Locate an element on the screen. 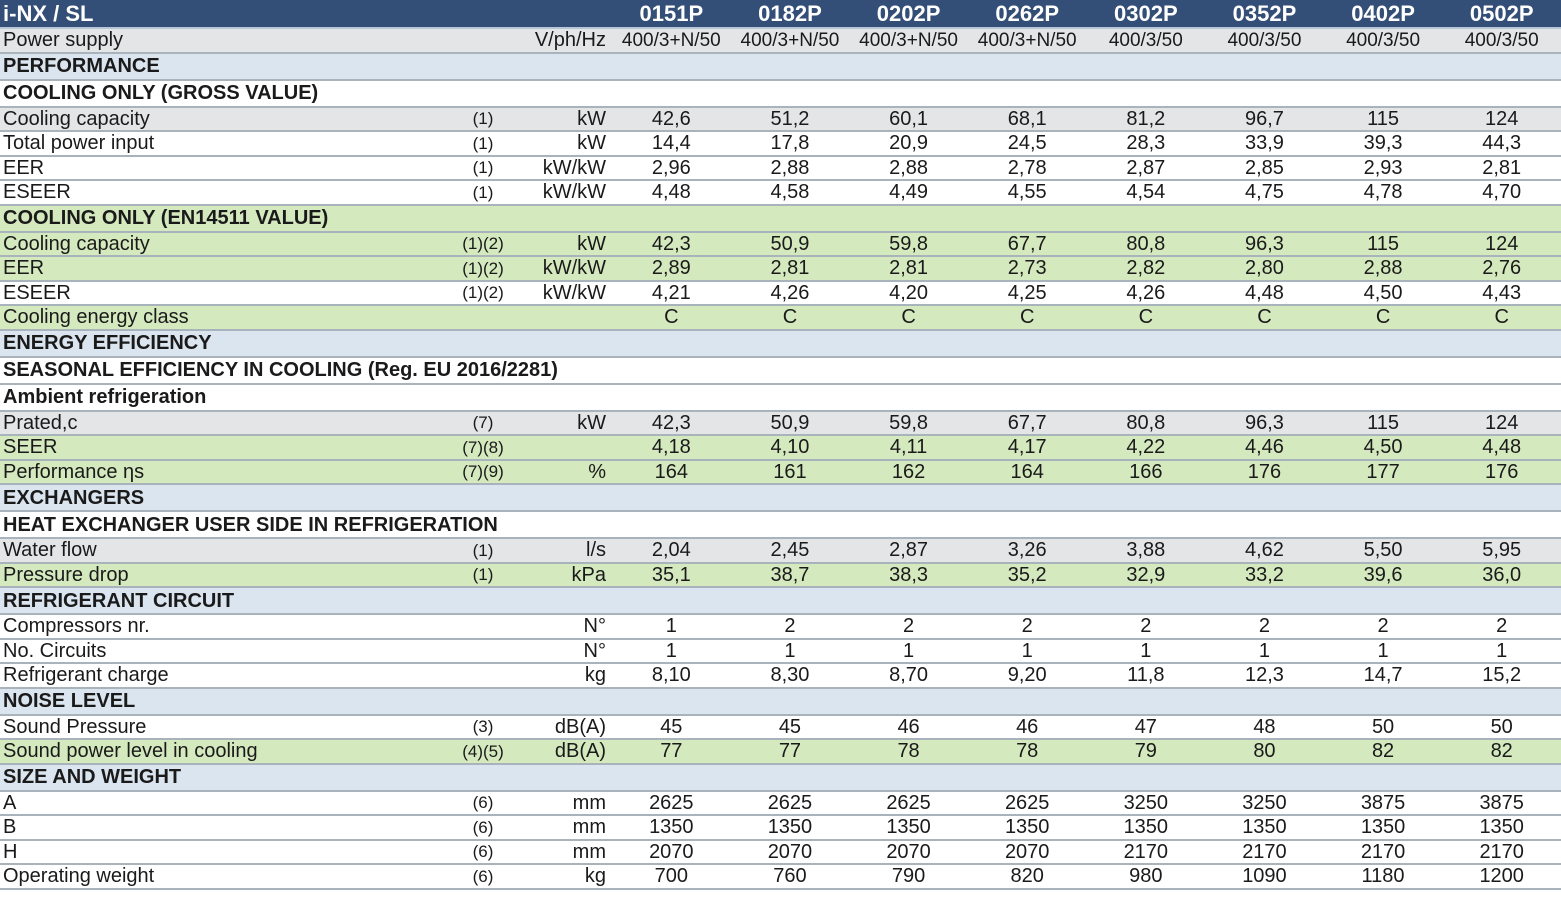 This screenshot has height=909, width=1561. row-label: Performance ηs is located at coordinates (218, 472).